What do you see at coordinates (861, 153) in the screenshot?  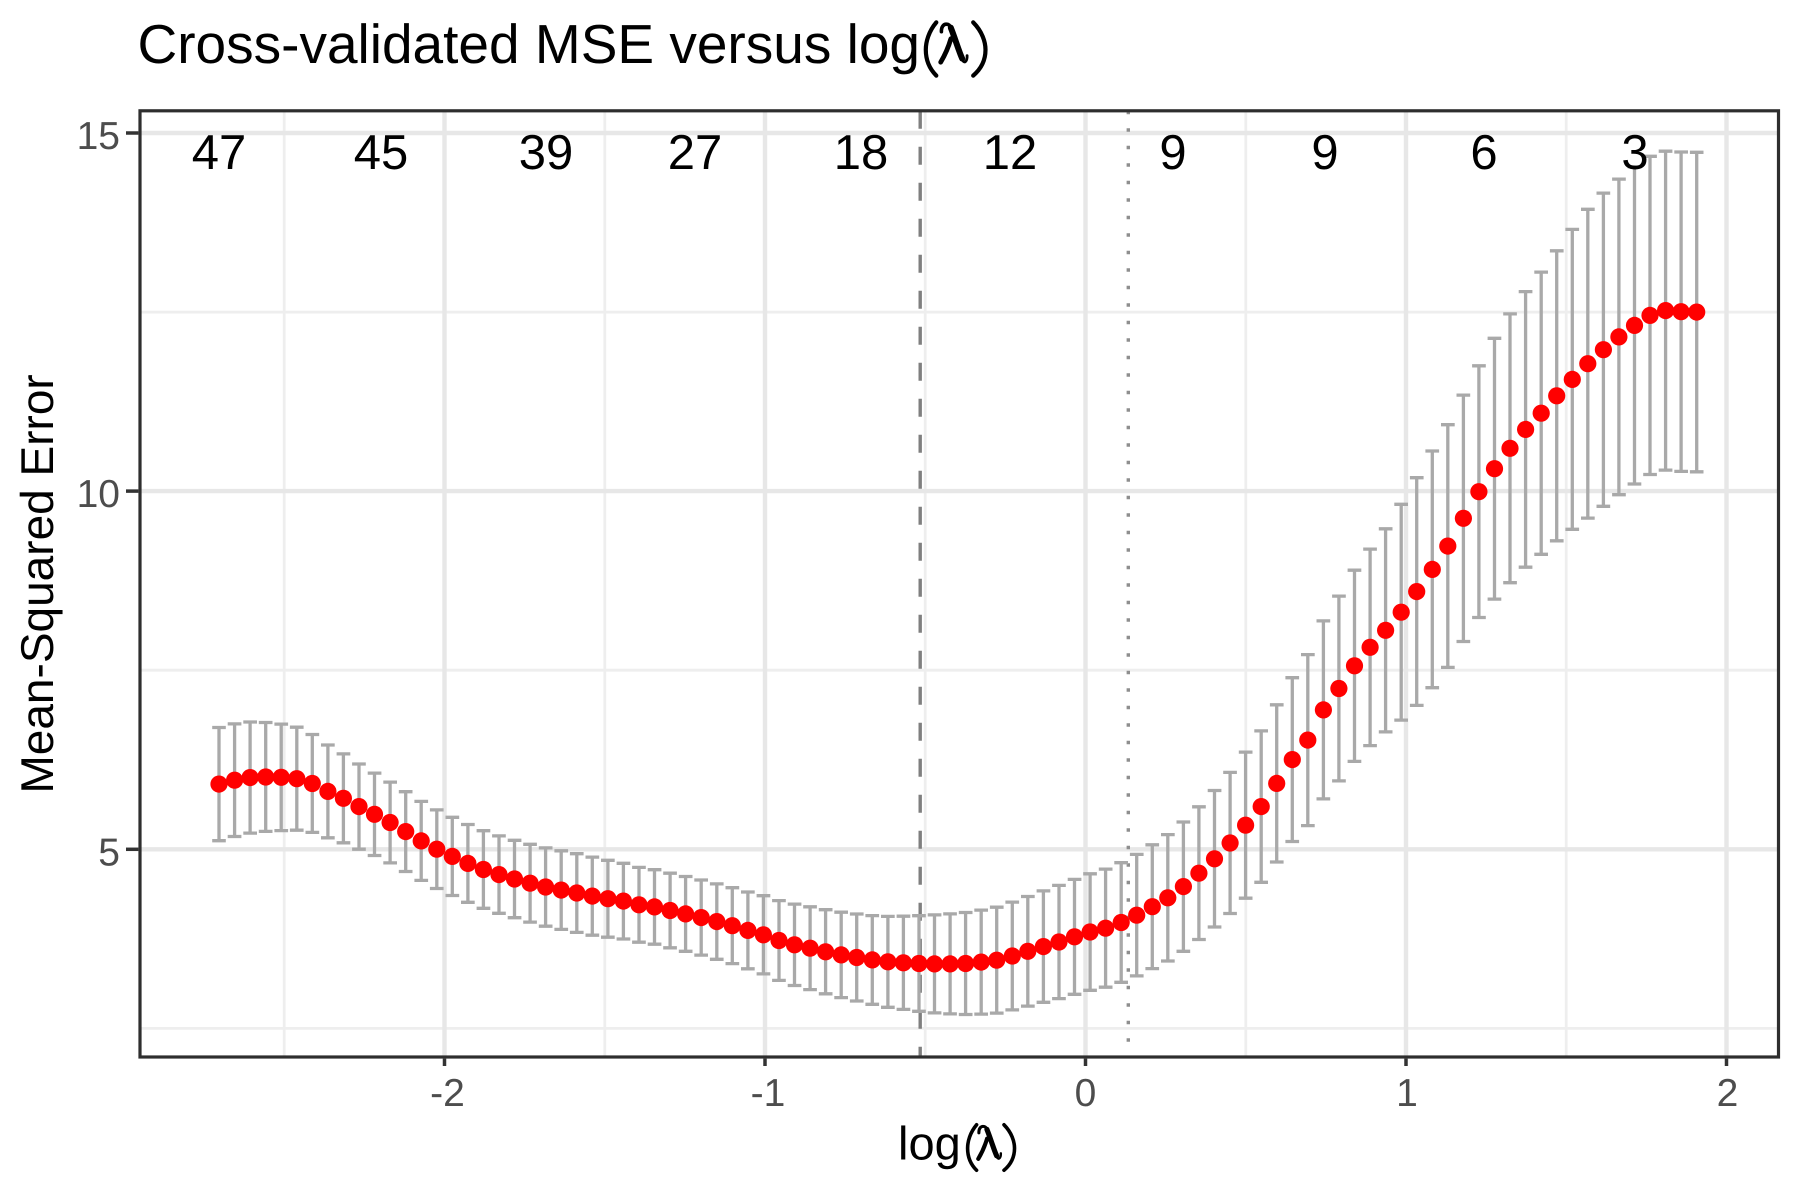 I see `svg-text: 18` at bounding box center [861, 153].